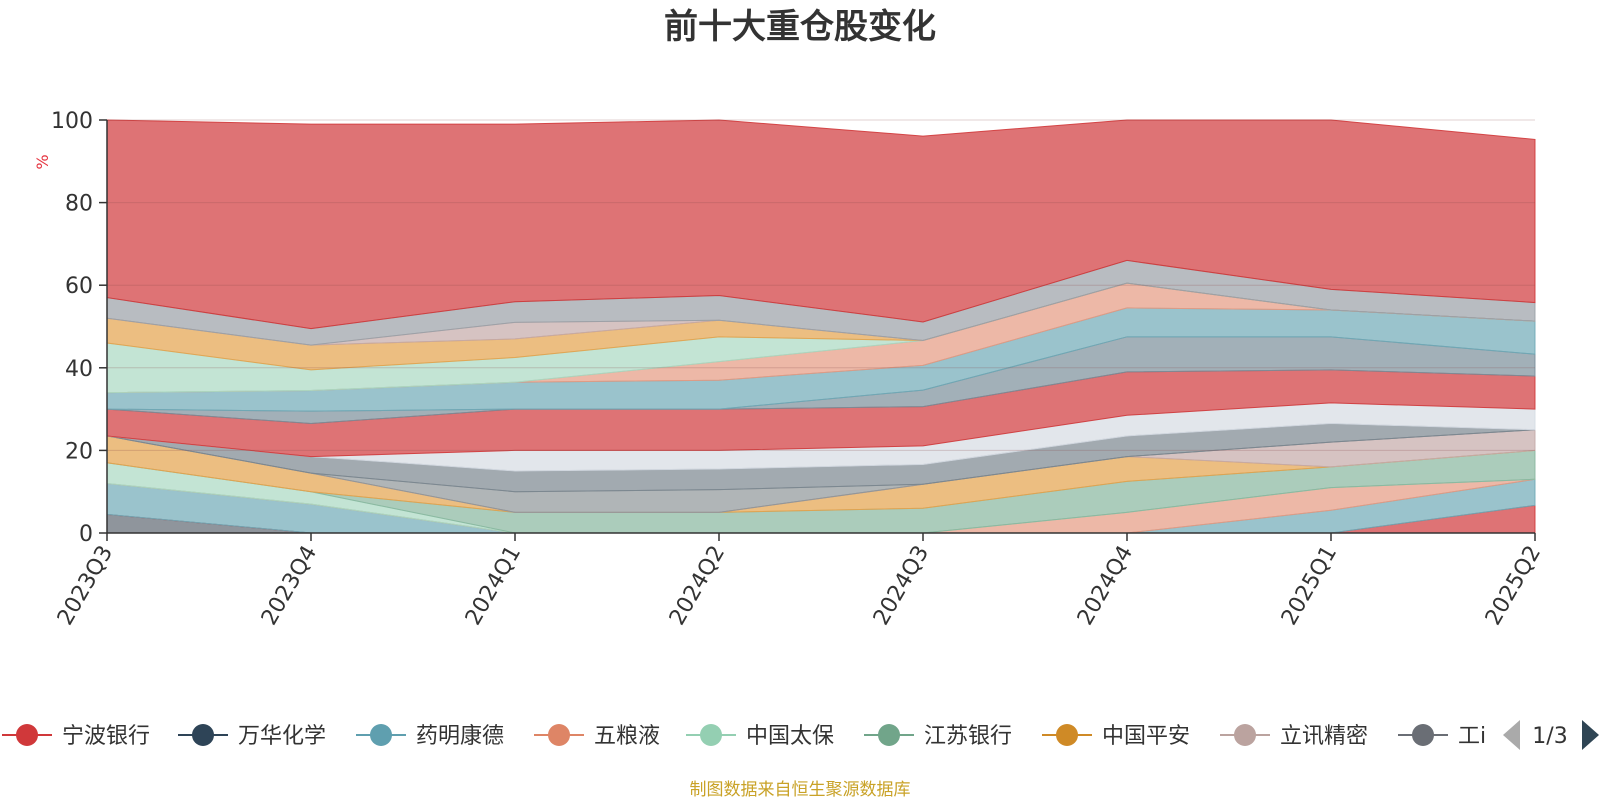 This screenshot has width=1600, height=800. I want to click on x-tick-label: 2023Q3, so click(85, 586).